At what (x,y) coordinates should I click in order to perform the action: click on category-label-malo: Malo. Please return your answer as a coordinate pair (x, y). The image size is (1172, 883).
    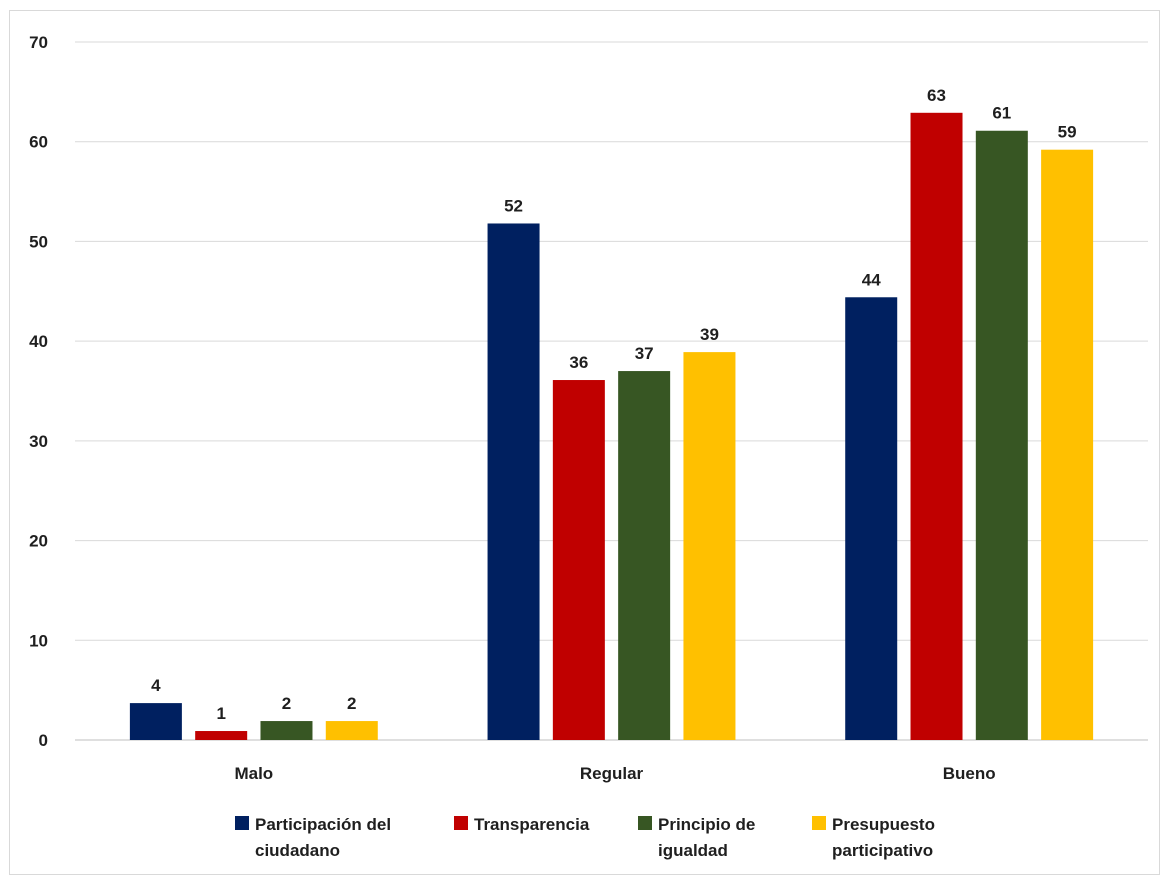
    Looking at the image, I should click on (253, 773).